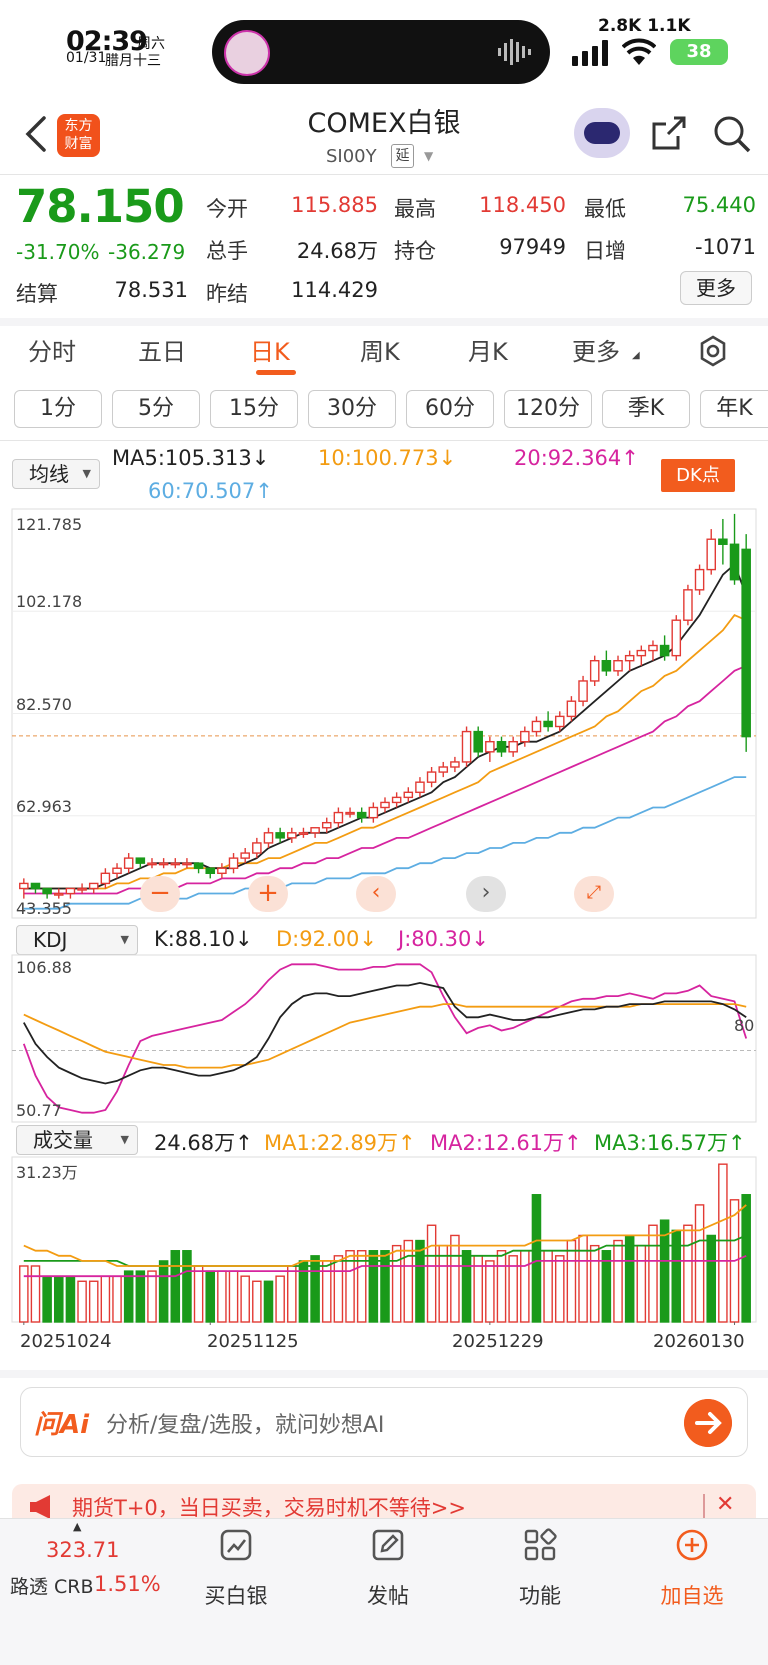 The width and height of the screenshot is (768, 1665). What do you see at coordinates (668, 134) in the screenshot?
I see `share-icon` at bounding box center [668, 134].